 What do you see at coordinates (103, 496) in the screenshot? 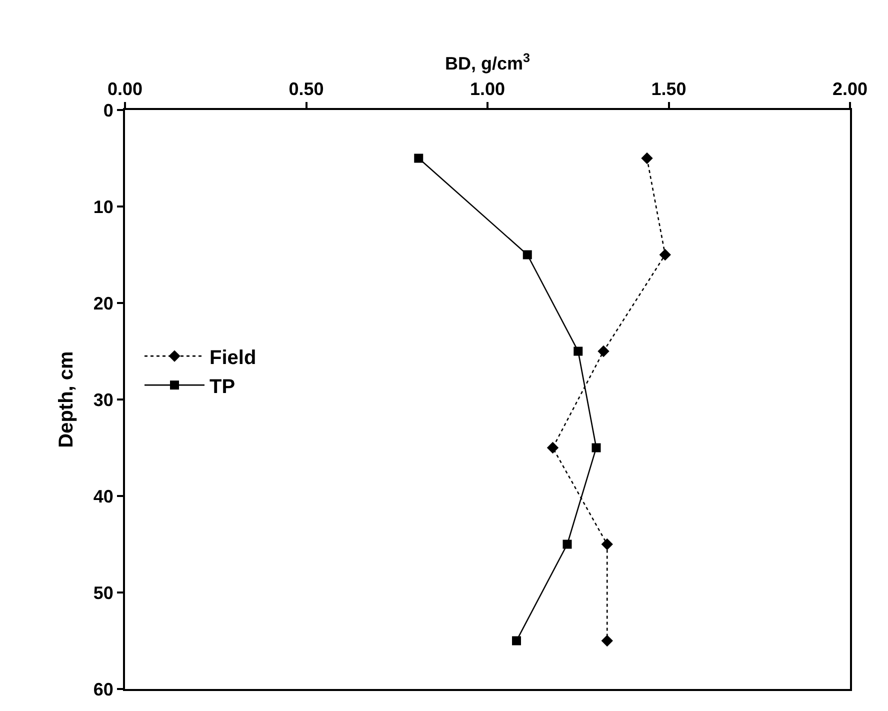
I see `y-tick-label: 40` at bounding box center [103, 496].